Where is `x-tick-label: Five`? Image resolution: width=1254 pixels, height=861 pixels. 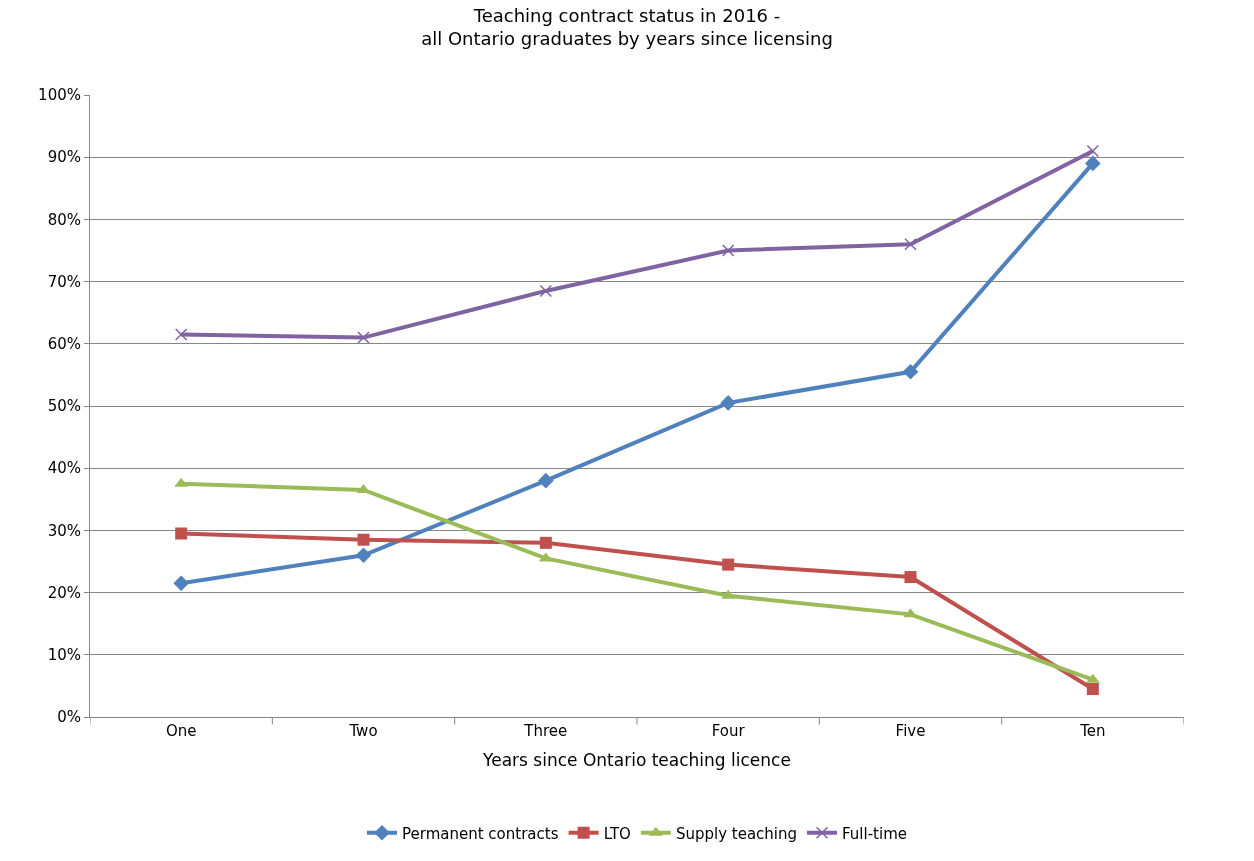 x-tick-label: Five is located at coordinates (910, 731).